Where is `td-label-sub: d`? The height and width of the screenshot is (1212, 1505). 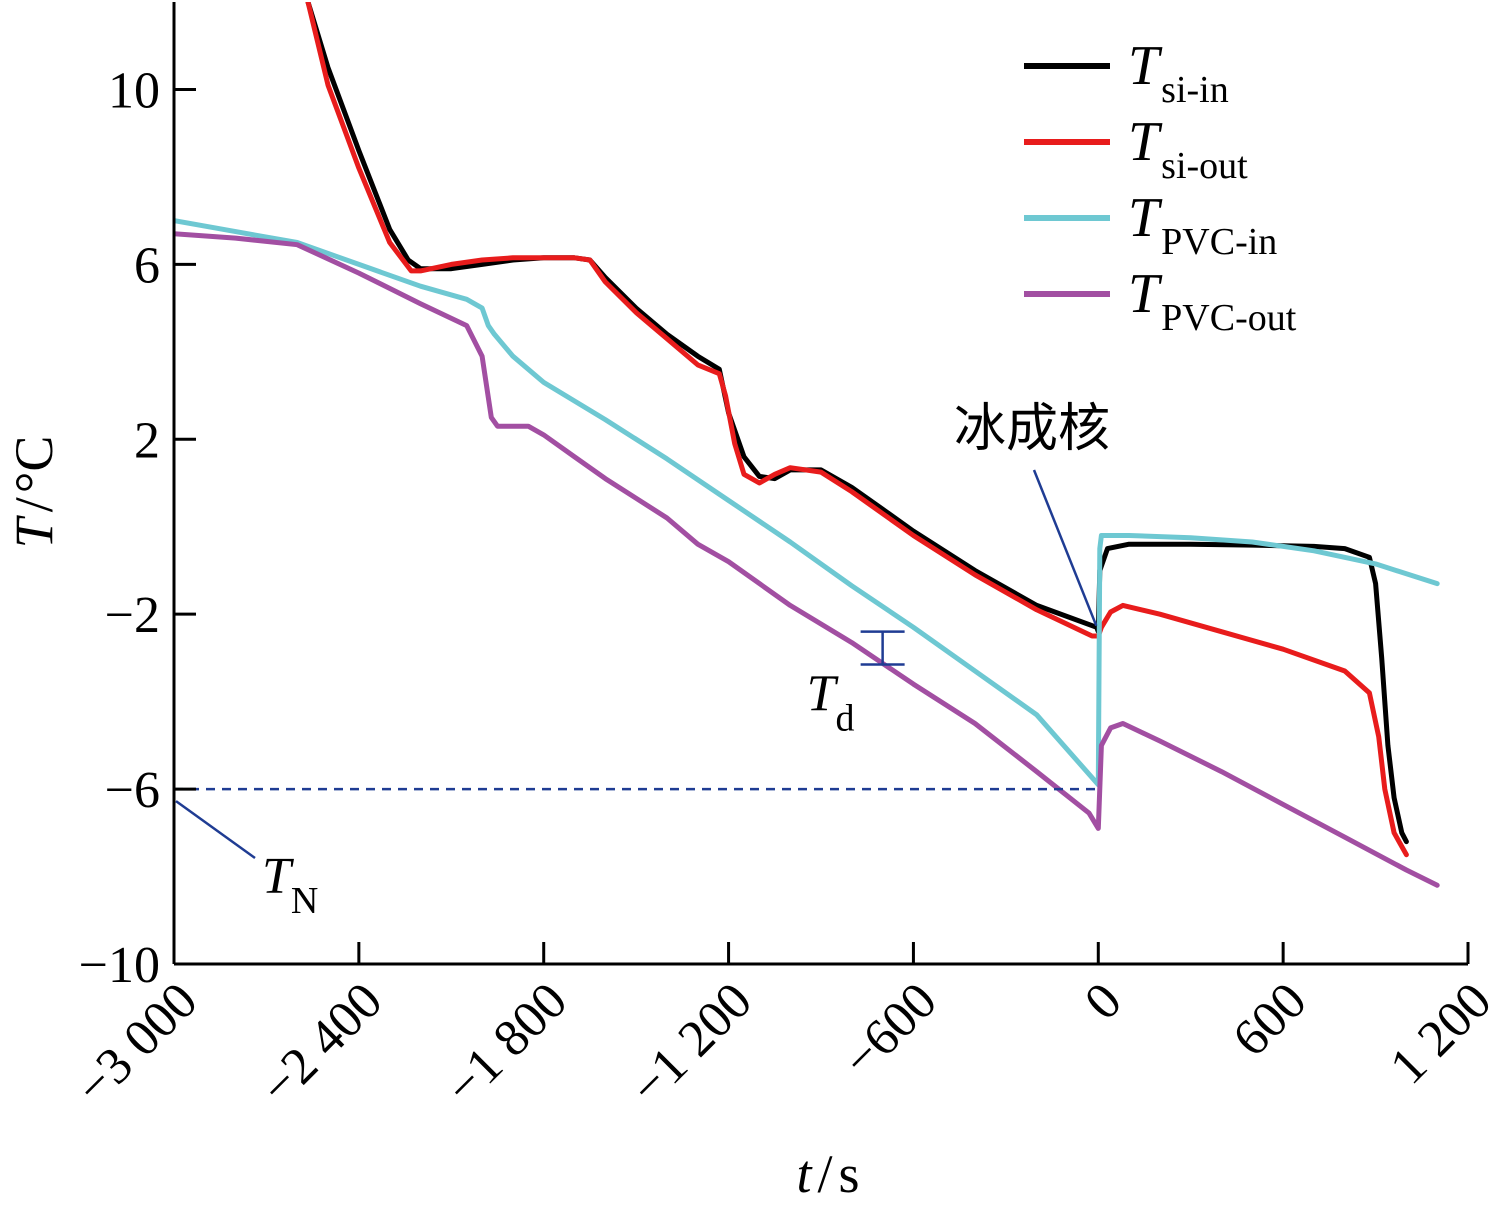 td-label-sub: d is located at coordinates (845, 718).